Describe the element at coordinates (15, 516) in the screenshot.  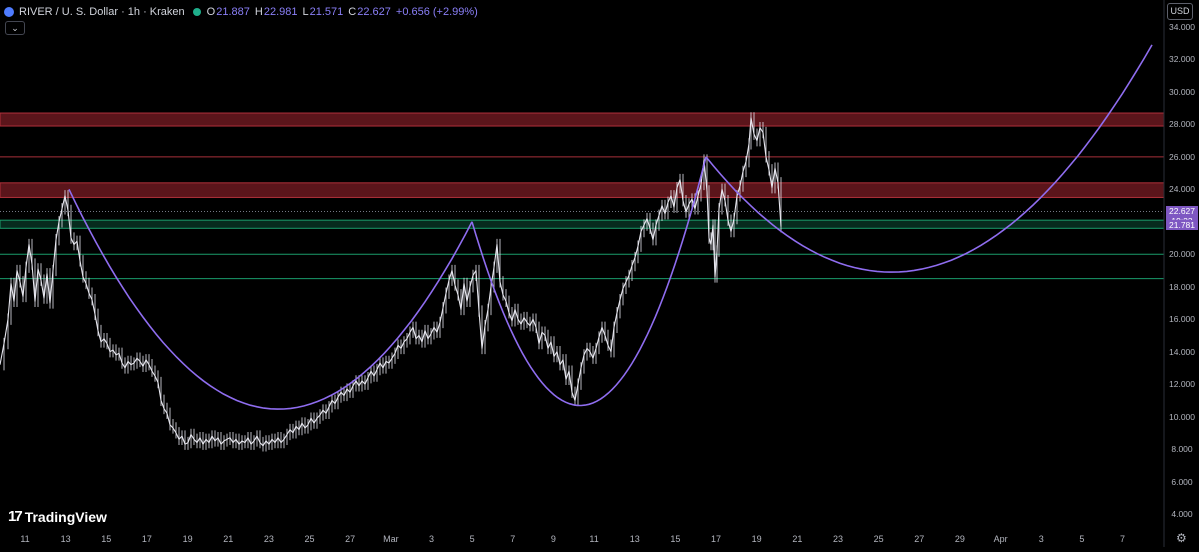
I see `tradingview-logo-icon: 17` at that location.